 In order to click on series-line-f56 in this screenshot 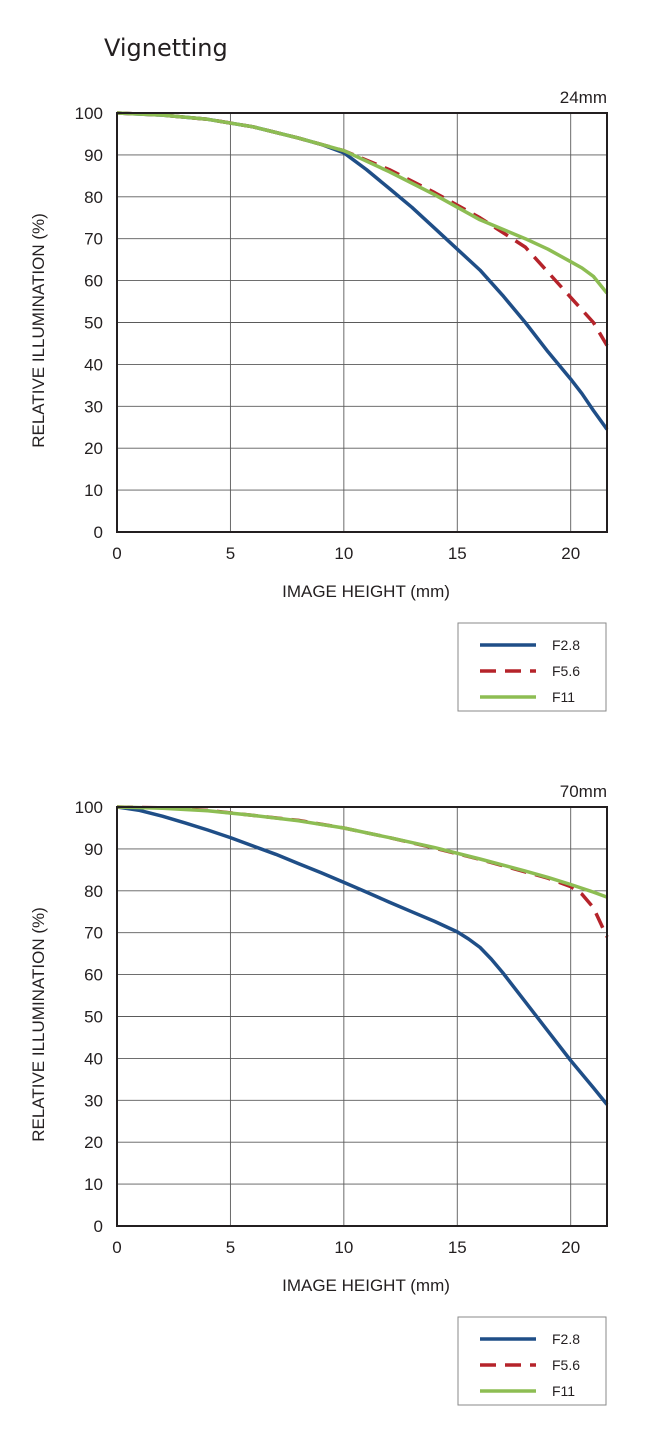, I will do `click(362, 229)`.